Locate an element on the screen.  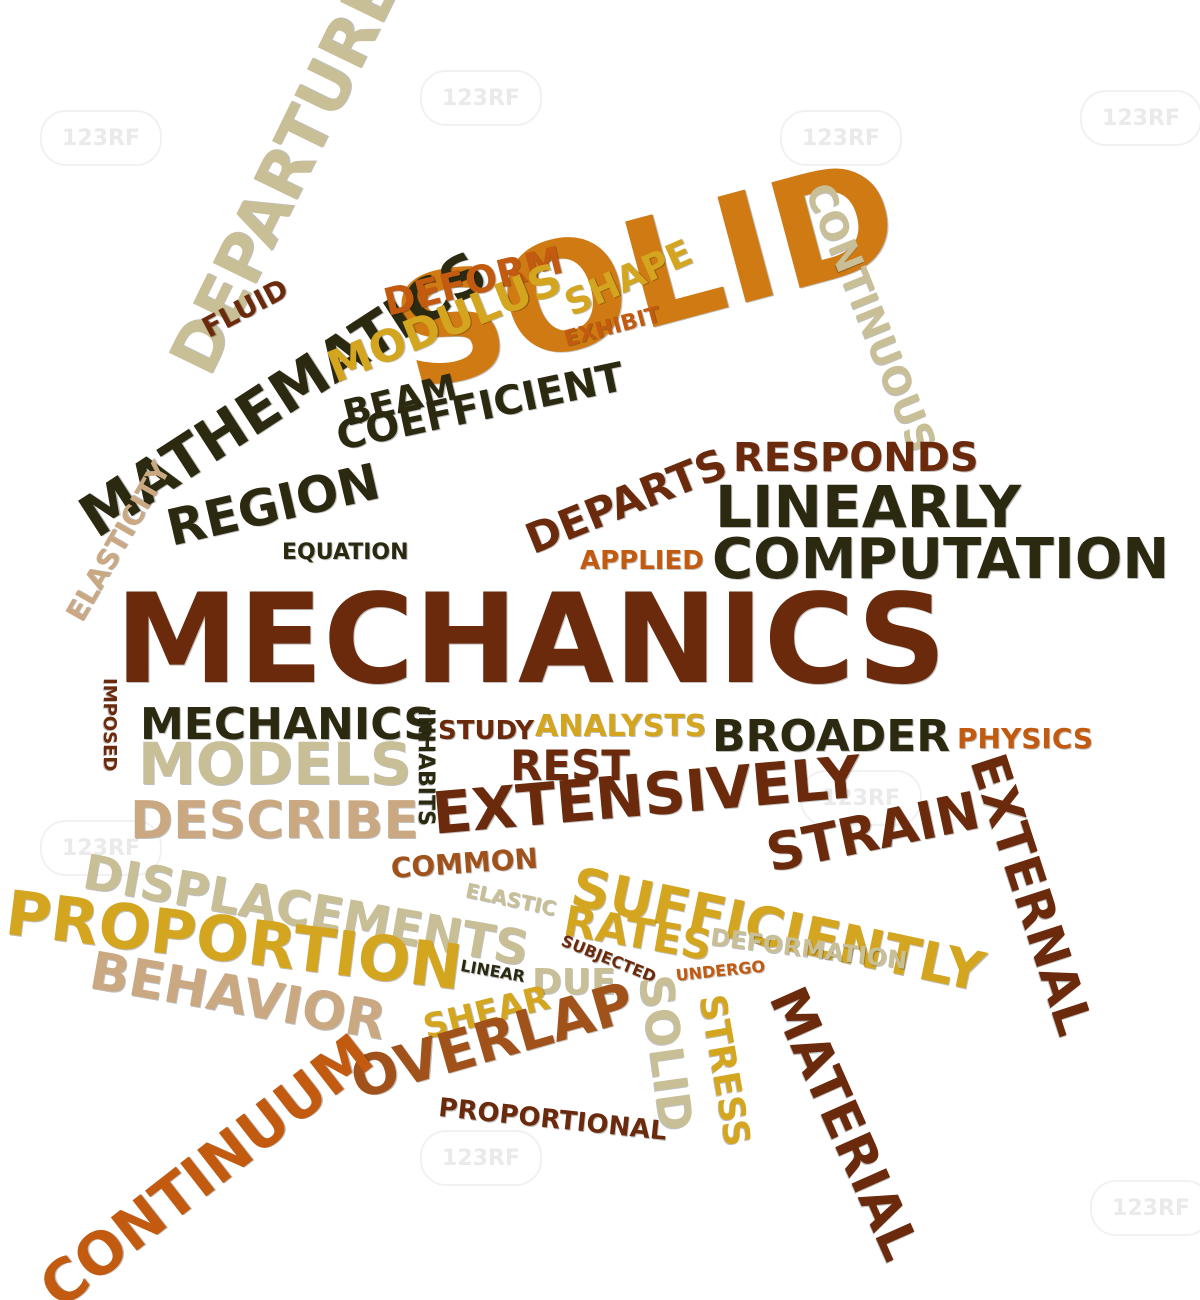
cloud-word-broader: BROADER is located at coordinates (831, 736).